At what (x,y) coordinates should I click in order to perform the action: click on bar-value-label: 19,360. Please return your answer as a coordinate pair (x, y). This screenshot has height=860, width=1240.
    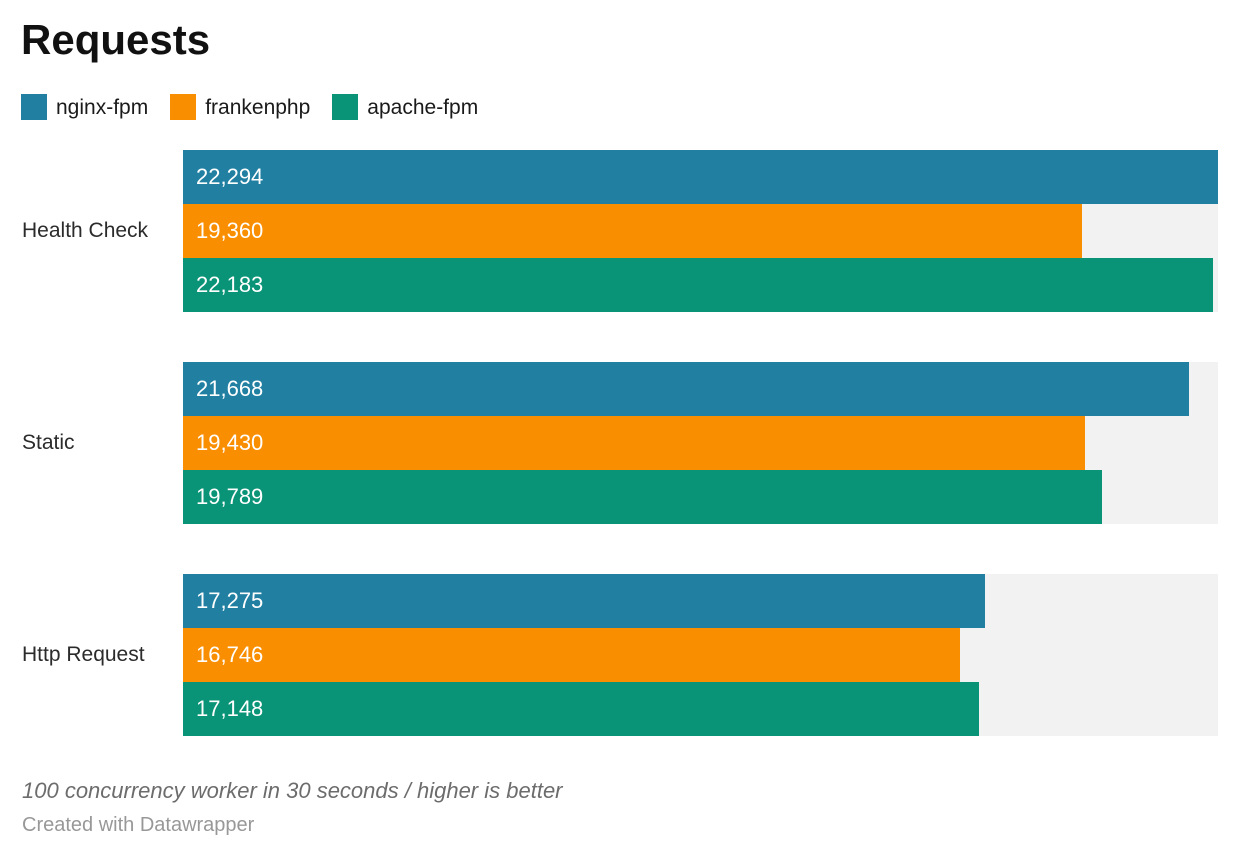
    Looking at the image, I should click on (230, 230).